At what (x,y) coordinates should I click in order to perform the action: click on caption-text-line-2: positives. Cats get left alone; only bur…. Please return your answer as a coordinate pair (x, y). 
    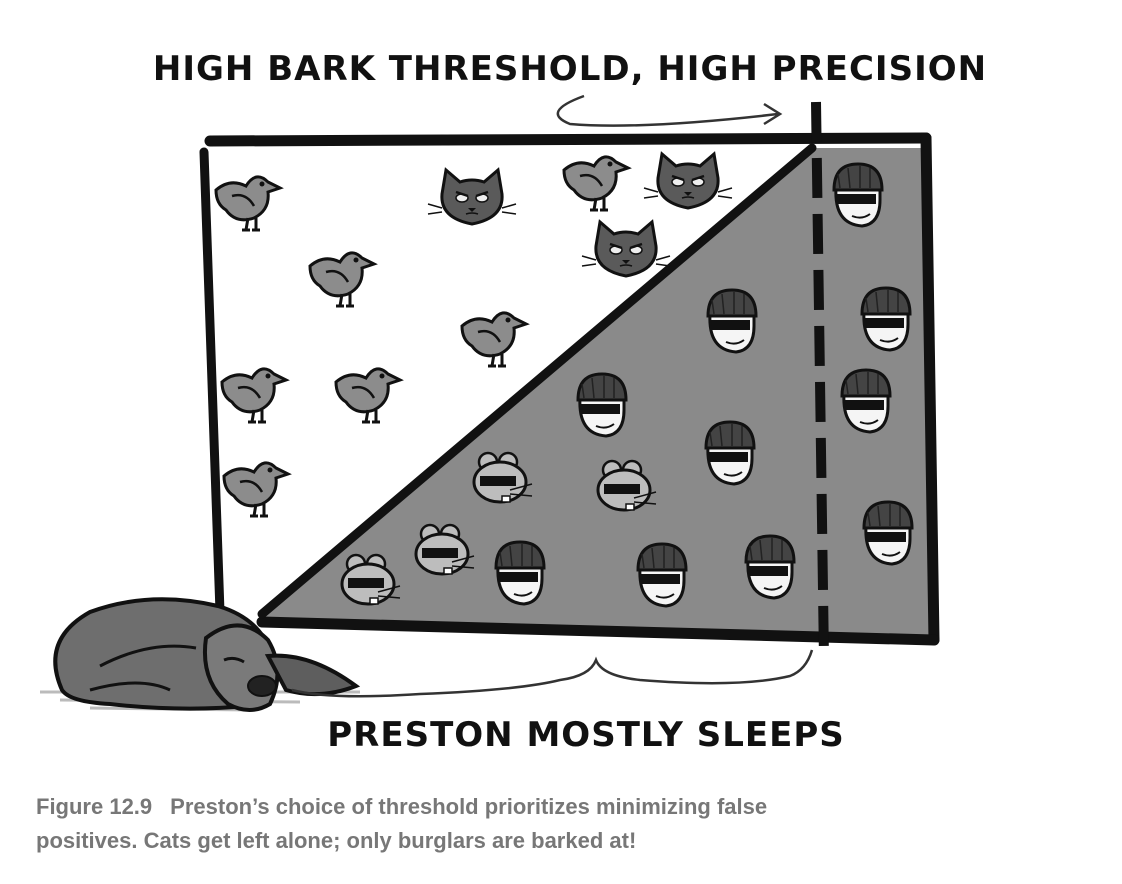
    Looking at the image, I should click on (336, 840).